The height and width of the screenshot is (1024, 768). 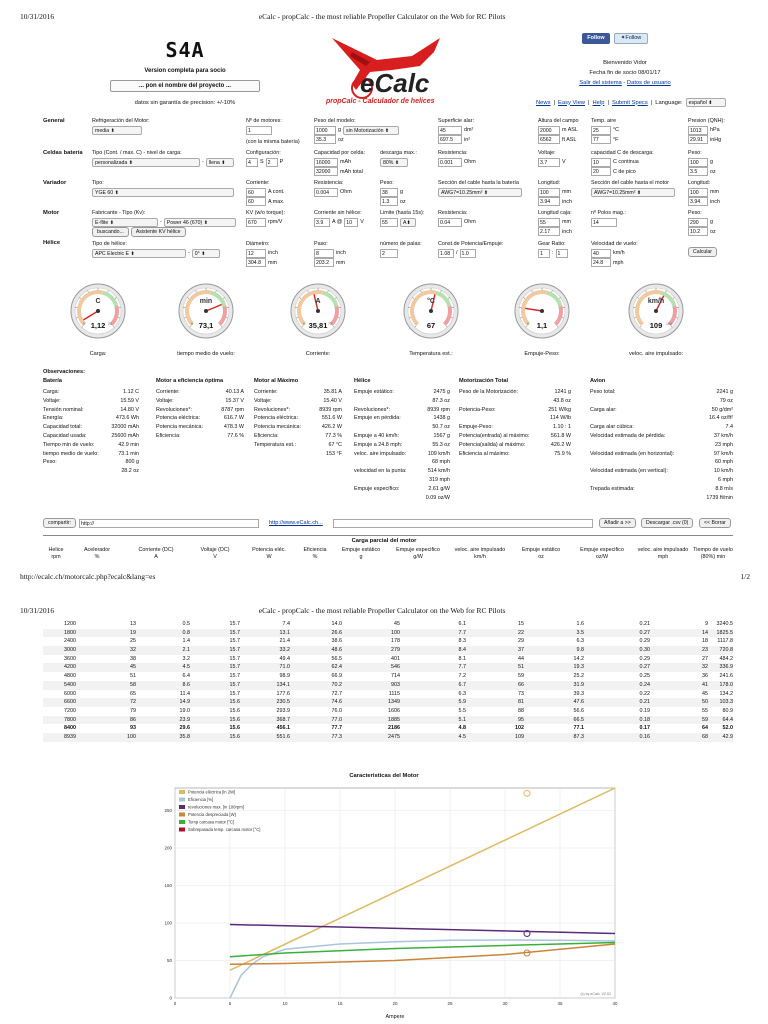 I want to click on descargar-csv-button: Descargar .csv (0), so click(x=667, y=523).